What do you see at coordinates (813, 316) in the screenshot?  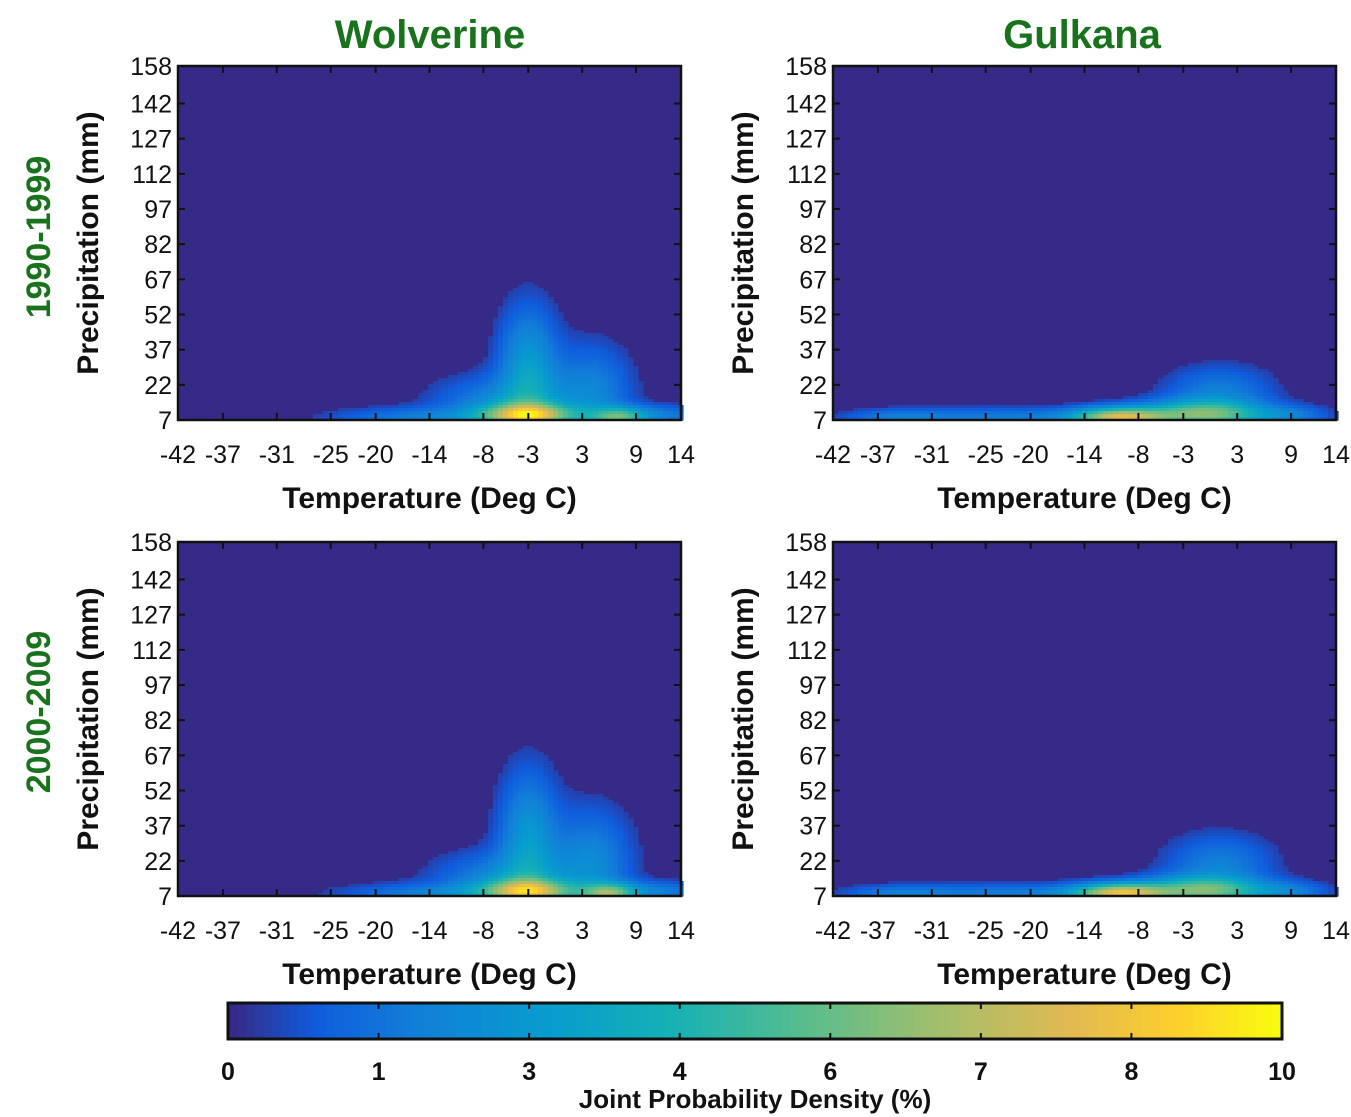 I see `y-tick-label: 52` at bounding box center [813, 316].